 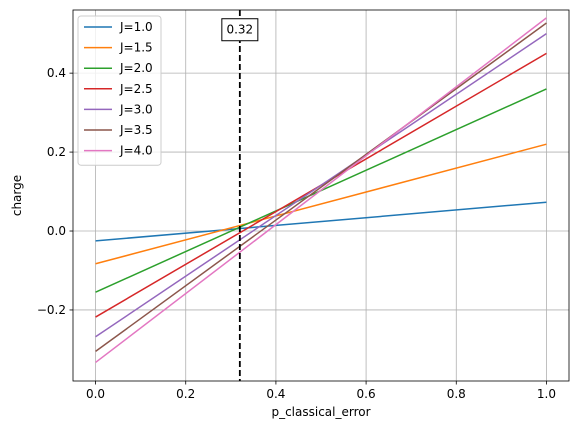 I want to click on y-tick-label: 0.2, so click(x=56, y=152).